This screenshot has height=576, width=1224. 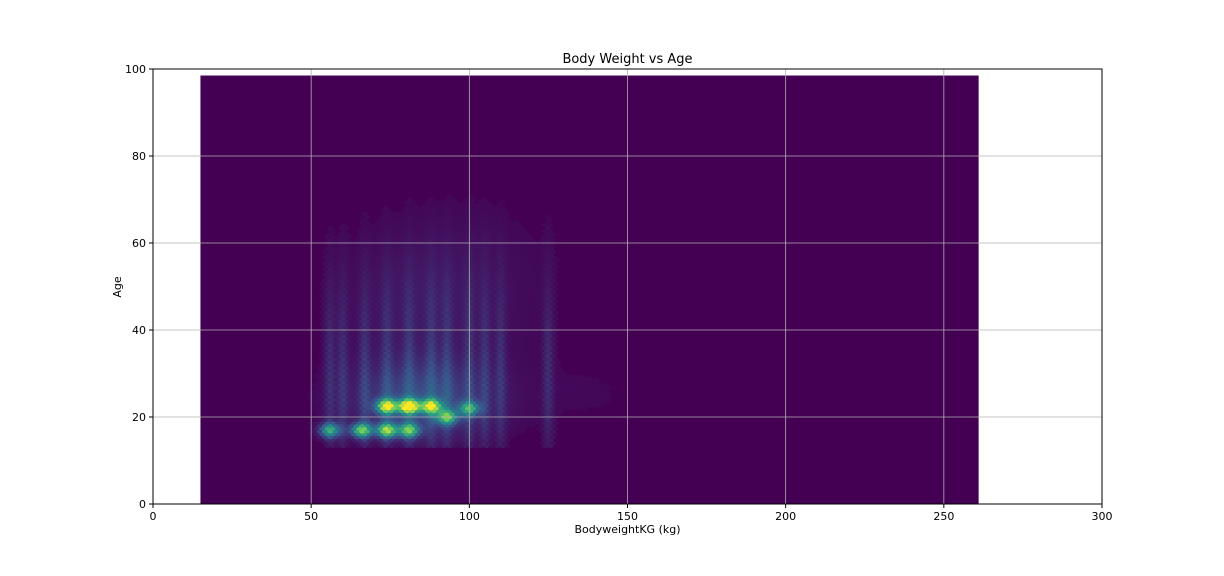 What do you see at coordinates (627, 529) in the screenshot?
I see `x-axis-label: BodyweightKG (kg)` at bounding box center [627, 529].